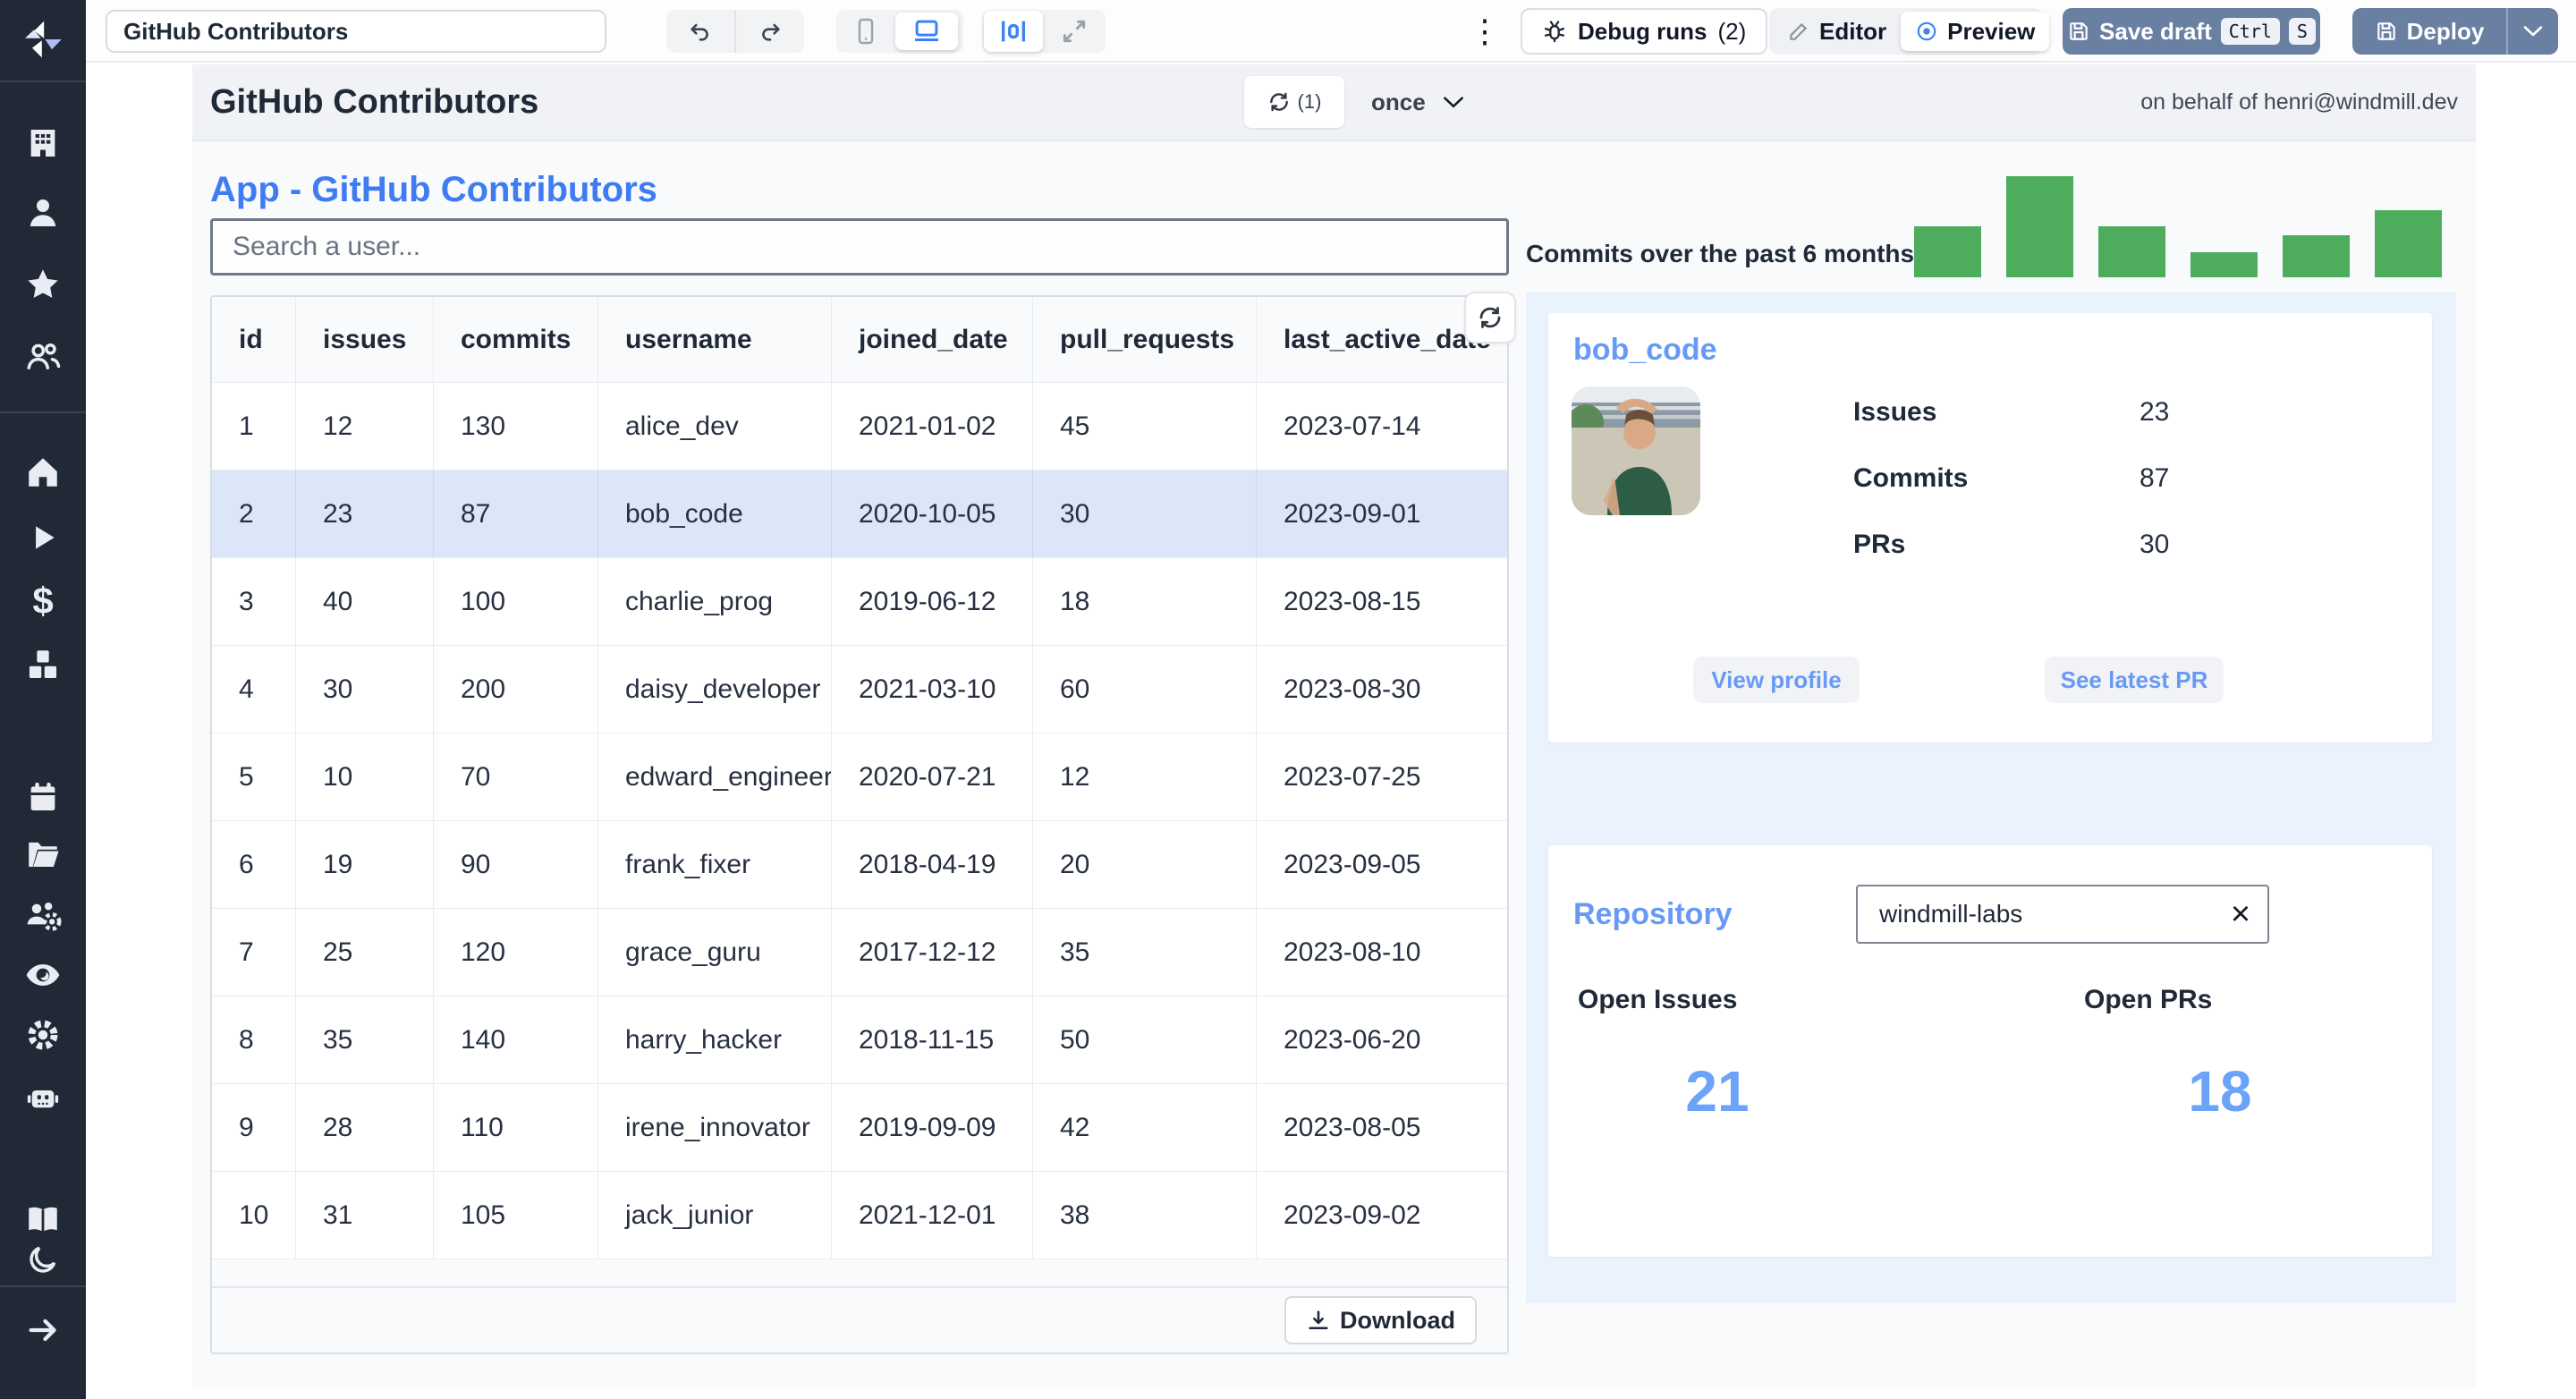 The image size is (2576, 1399). Describe the element at coordinates (2130, 412) in the screenshot. I see `stat-row: Issues 23` at that location.